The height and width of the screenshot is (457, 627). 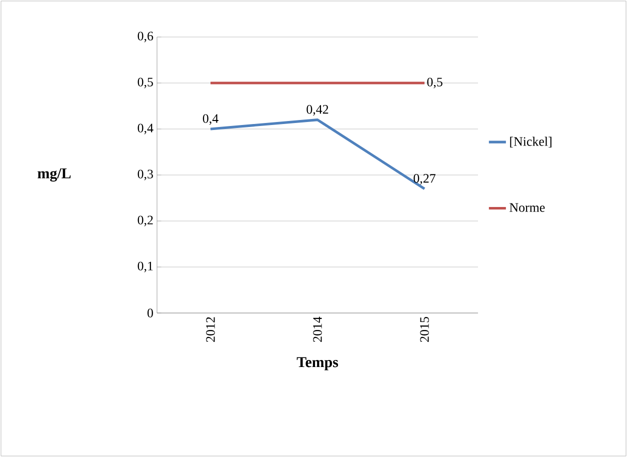 What do you see at coordinates (210, 329) in the screenshot?
I see `x-tick-label: 2012` at bounding box center [210, 329].